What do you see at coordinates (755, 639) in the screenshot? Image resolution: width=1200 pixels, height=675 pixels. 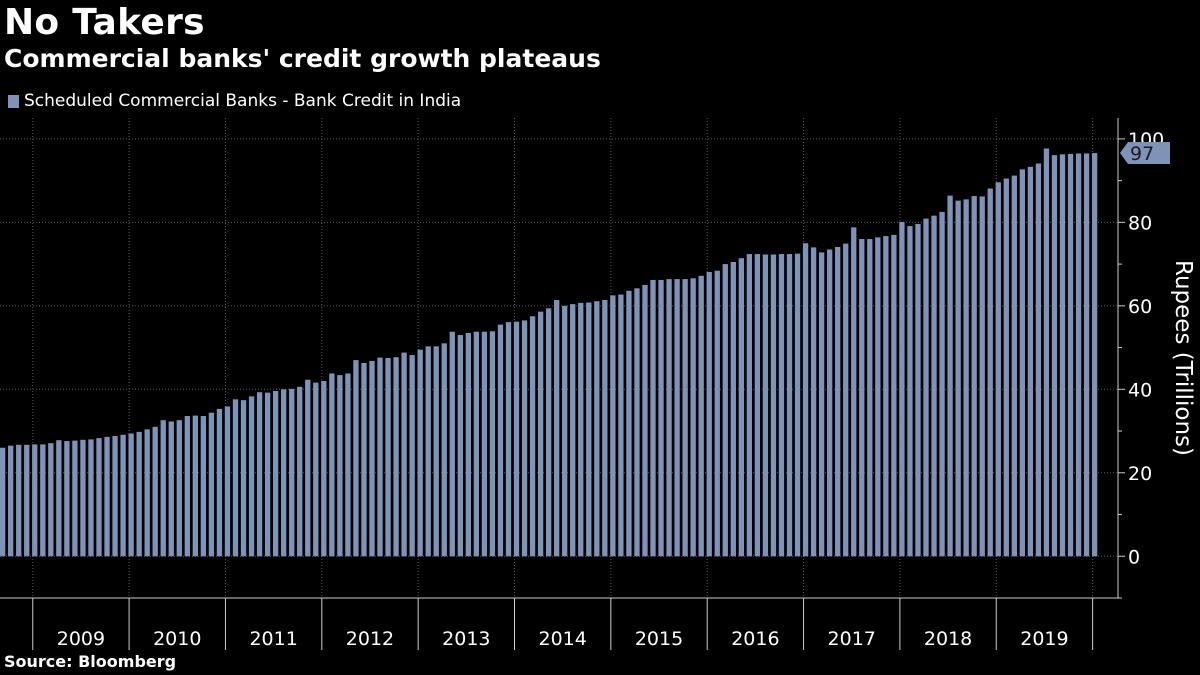 I see `x-tick-label: 2016` at bounding box center [755, 639].